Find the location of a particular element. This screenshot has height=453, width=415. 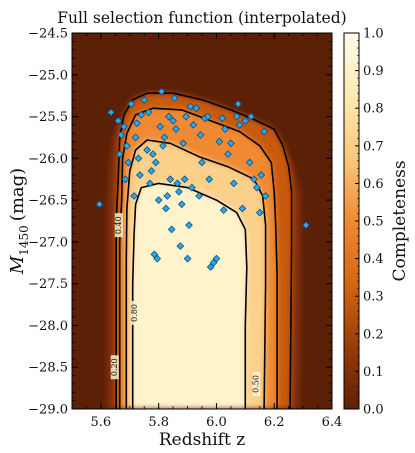

contour-label-0.50: 0.50 is located at coordinates (255, 384).